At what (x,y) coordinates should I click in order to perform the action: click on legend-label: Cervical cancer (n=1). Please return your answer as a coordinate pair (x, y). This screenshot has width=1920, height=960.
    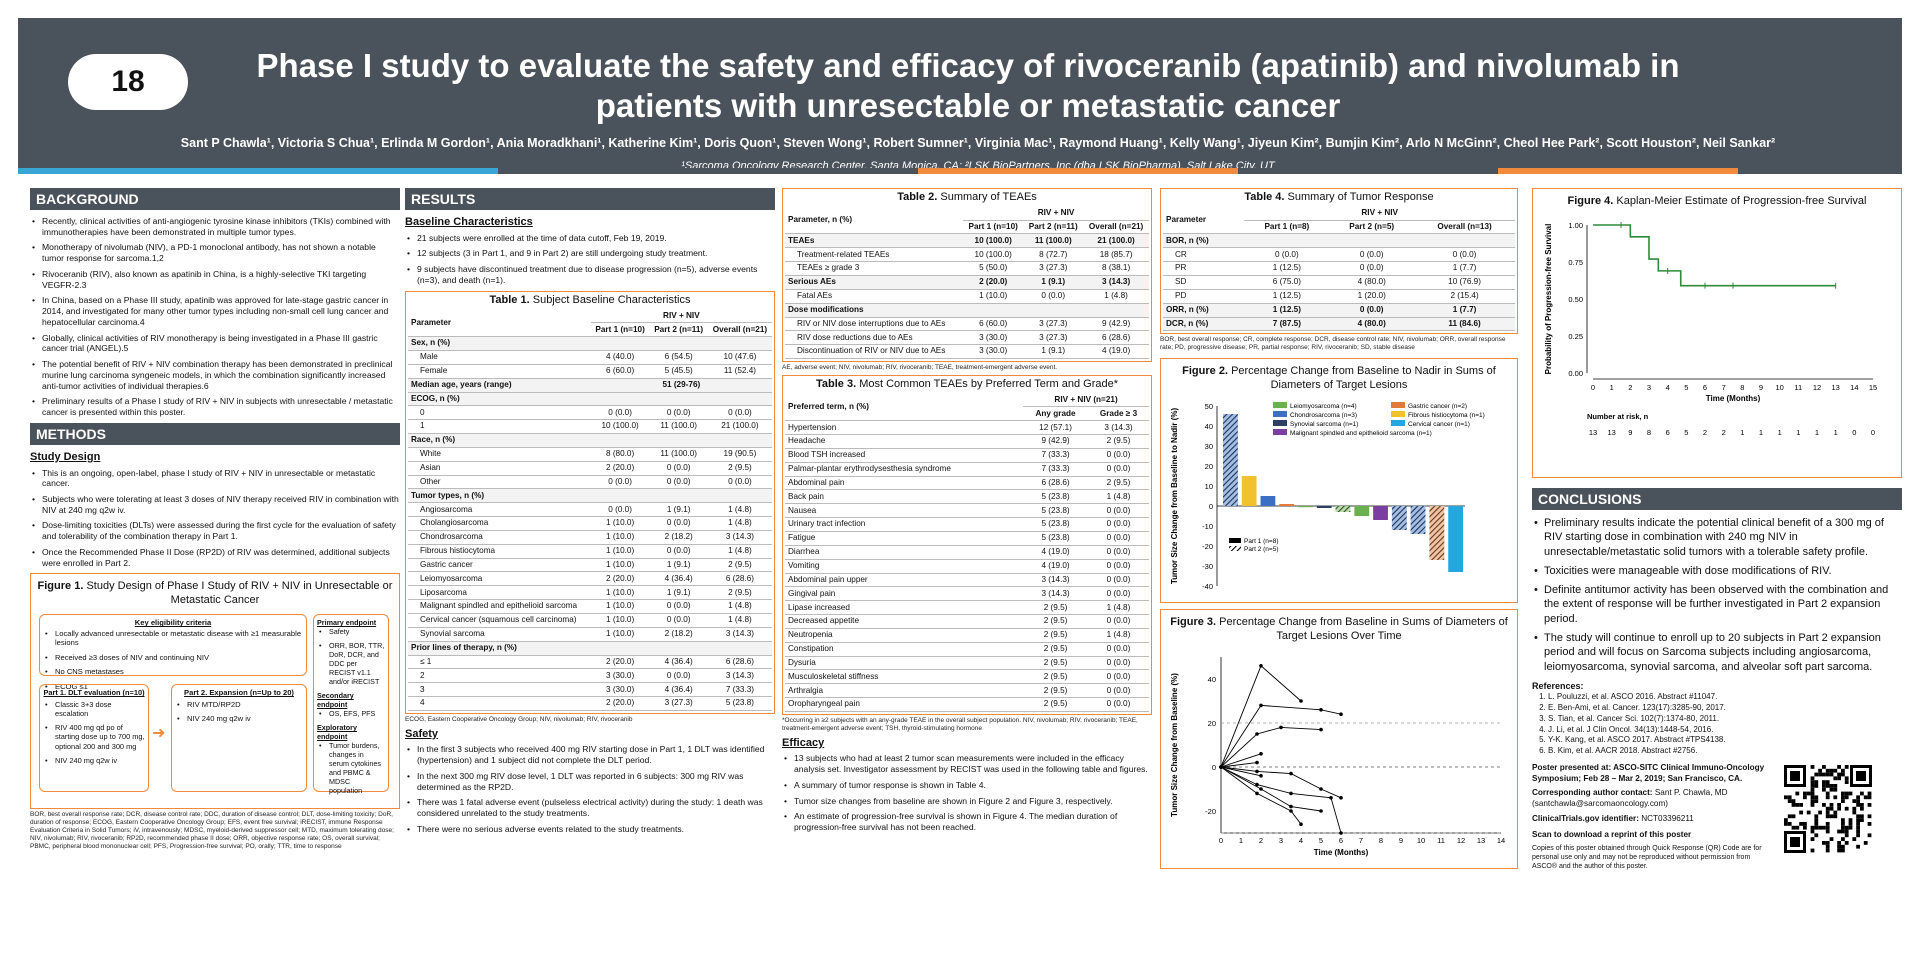
    Looking at the image, I should click on (1439, 424).